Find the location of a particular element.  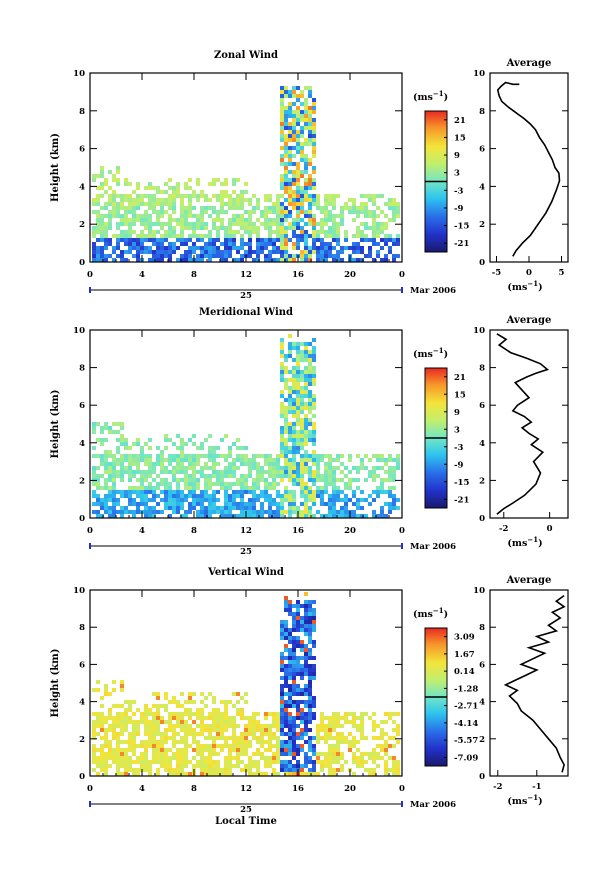

panel-title: Meridional Wind is located at coordinates (246, 312).